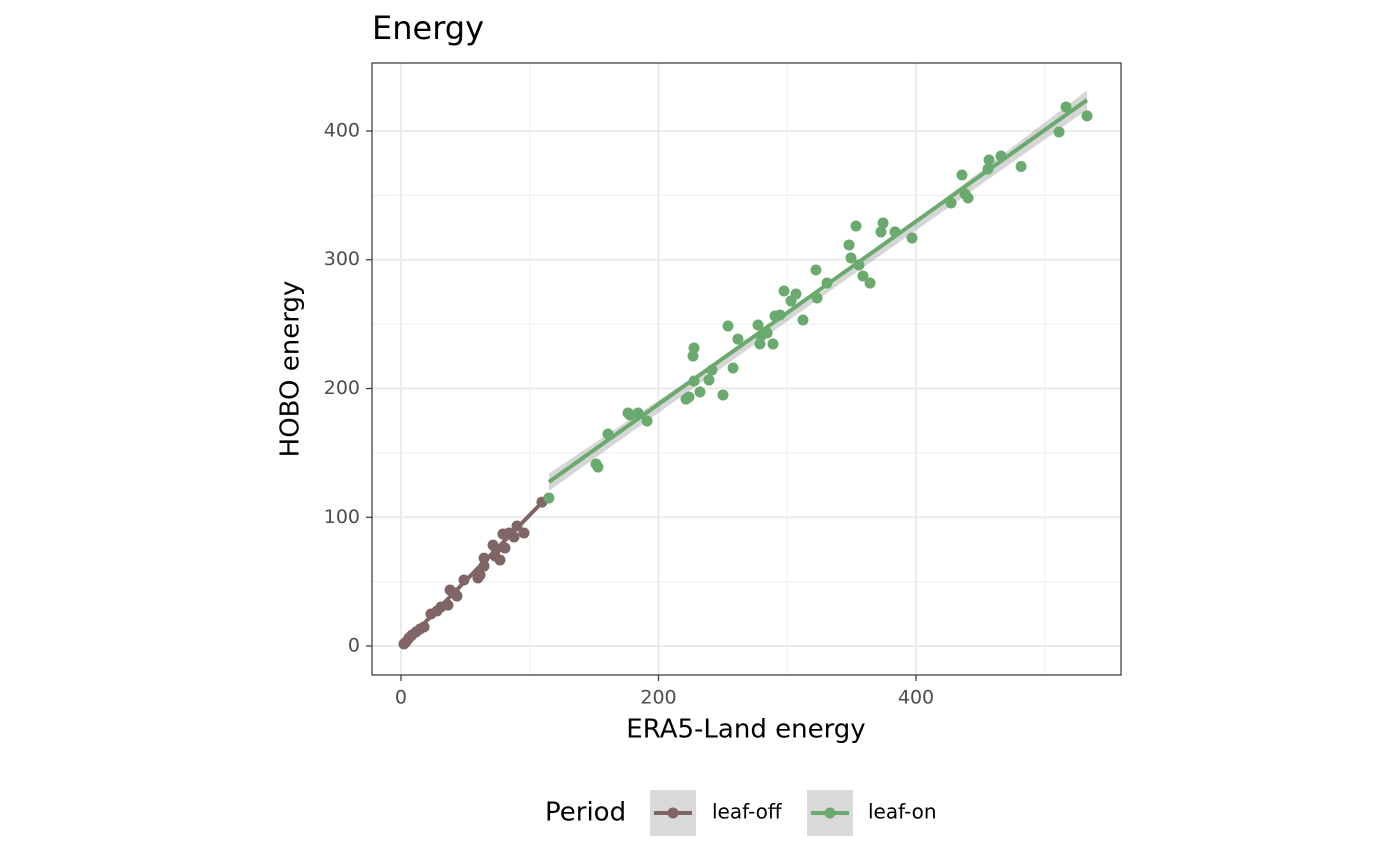 The image size is (1400, 865). I want to click on y-tick-label: 200, so click(342, 388).